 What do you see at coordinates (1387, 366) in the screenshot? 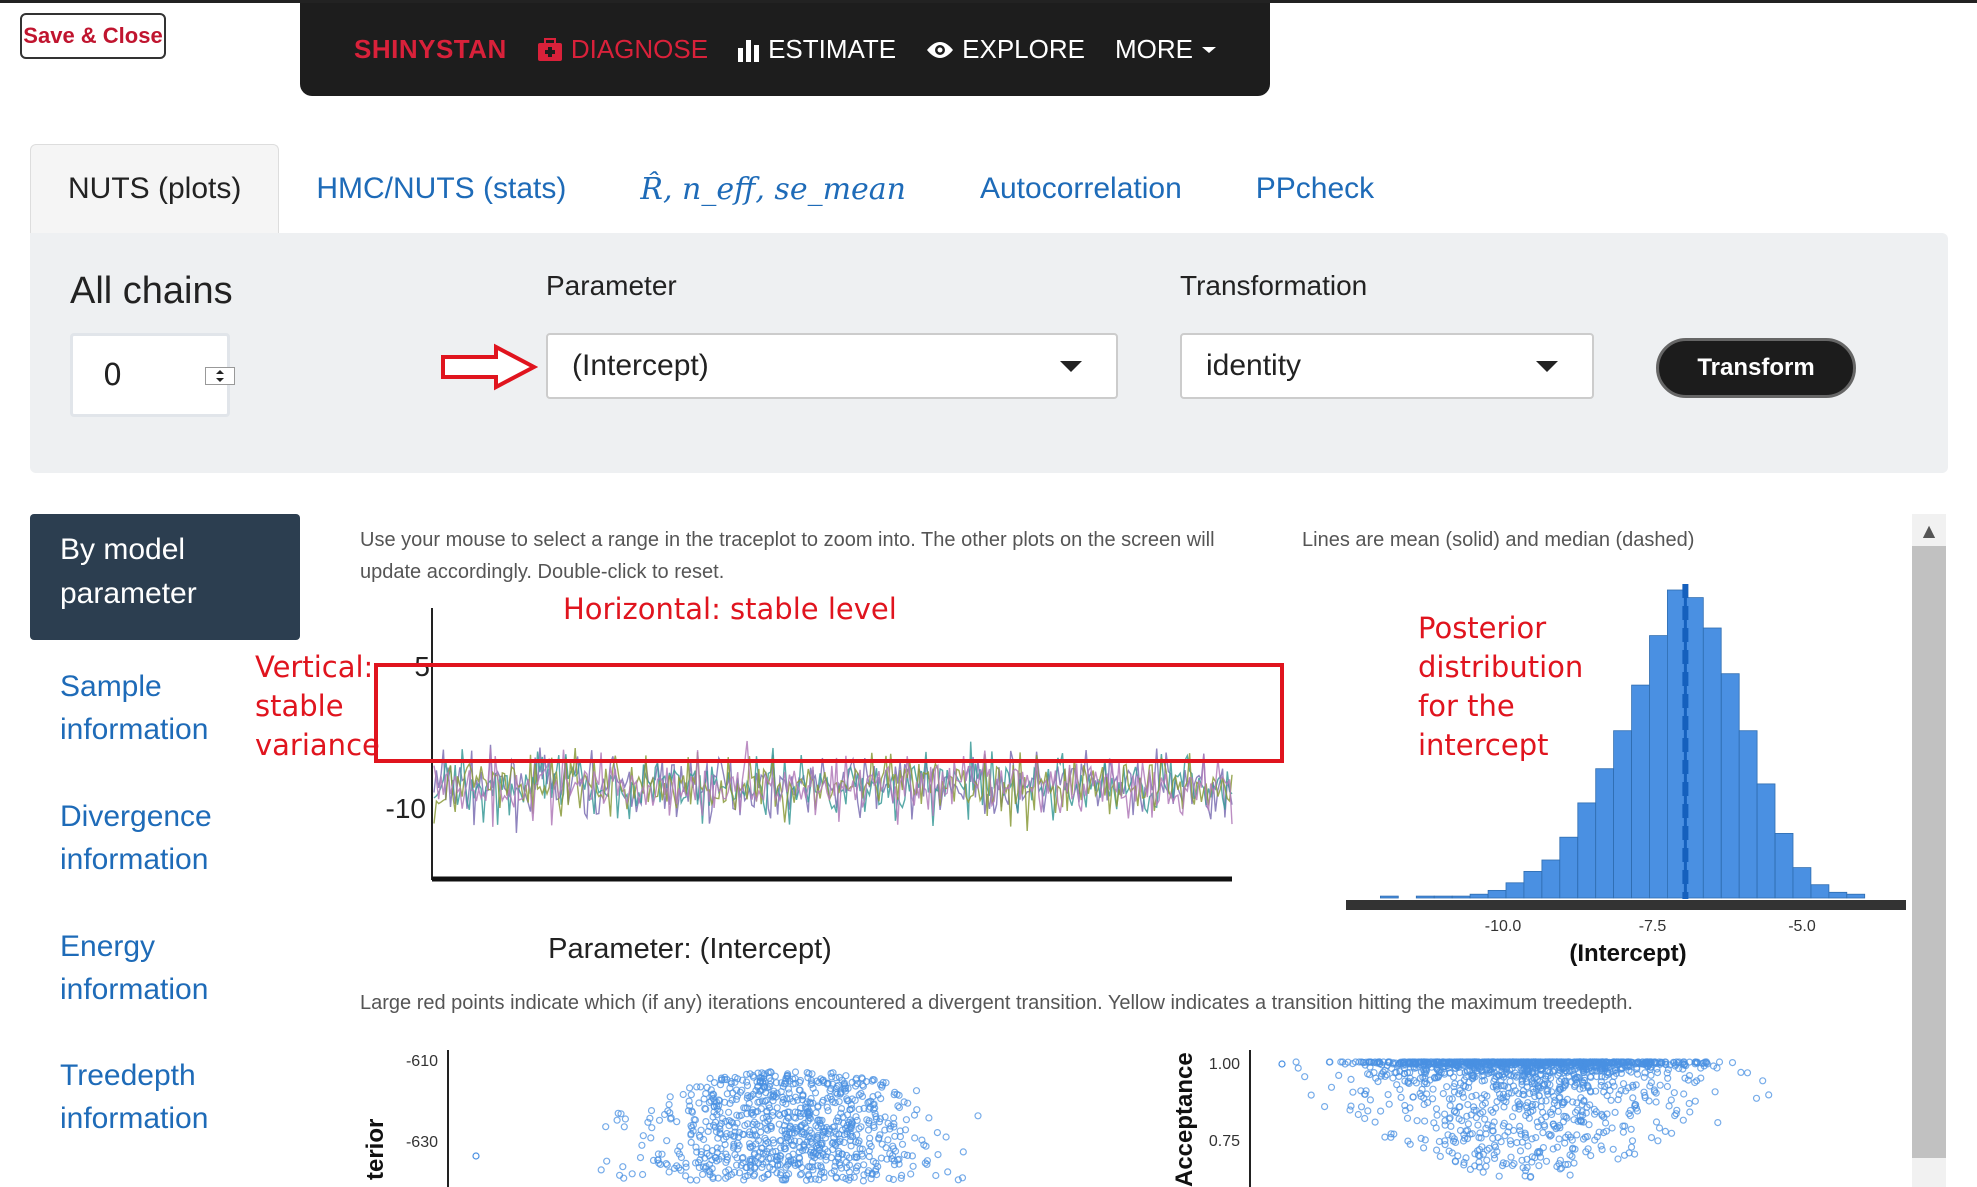
I see `transformation-select: identity` at bounding box center [1387, 366].